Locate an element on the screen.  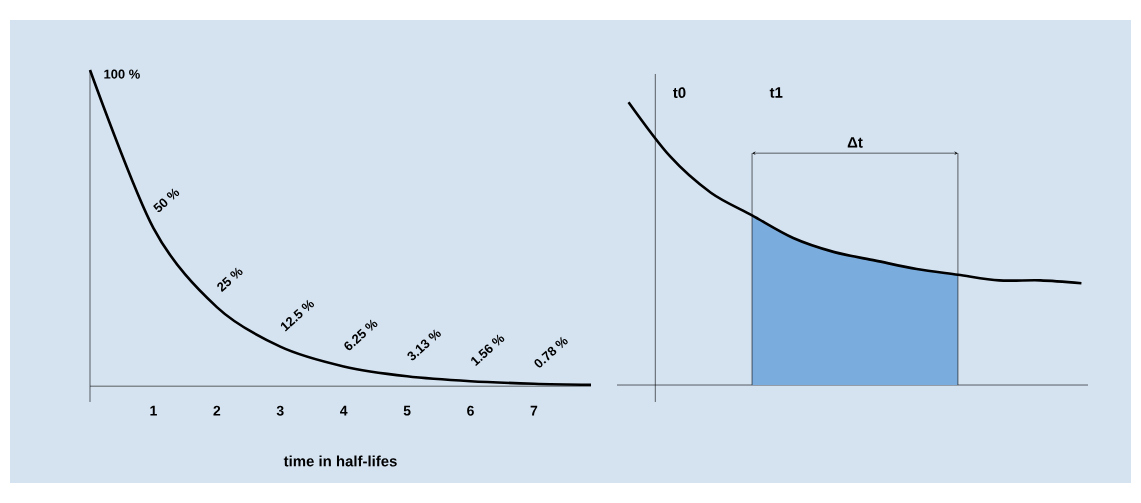
annotation: Δt is located at coordinates (855, 142).